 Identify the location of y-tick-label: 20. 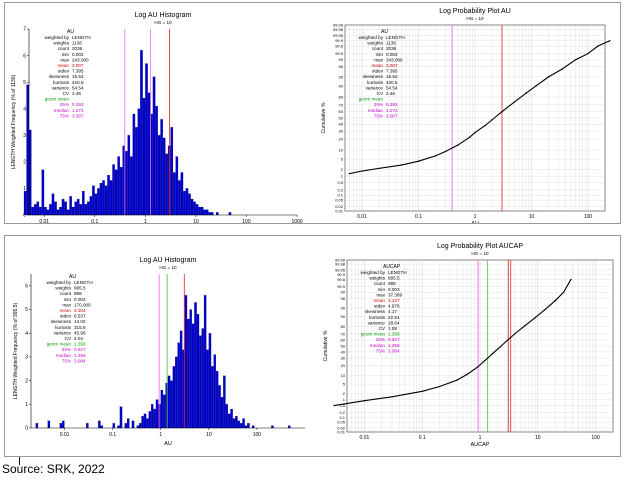
(341, 138).